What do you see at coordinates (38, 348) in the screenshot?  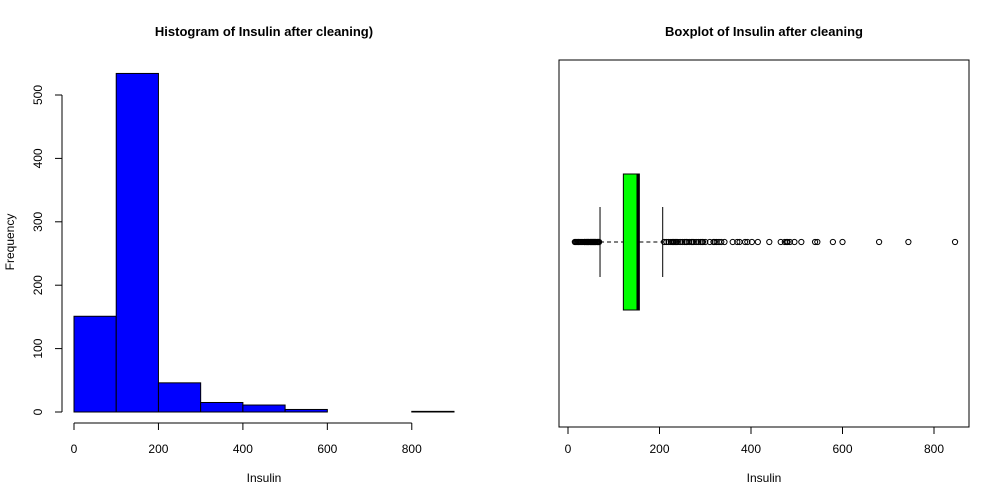 I see `histogram-y-tick-label: 100` at bounding box center [38, 348].